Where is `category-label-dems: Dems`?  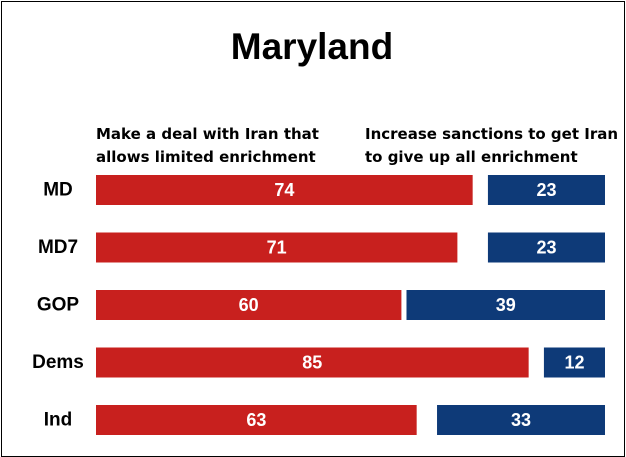 category-label-dems: Dems is located at coordinates (58, 362).